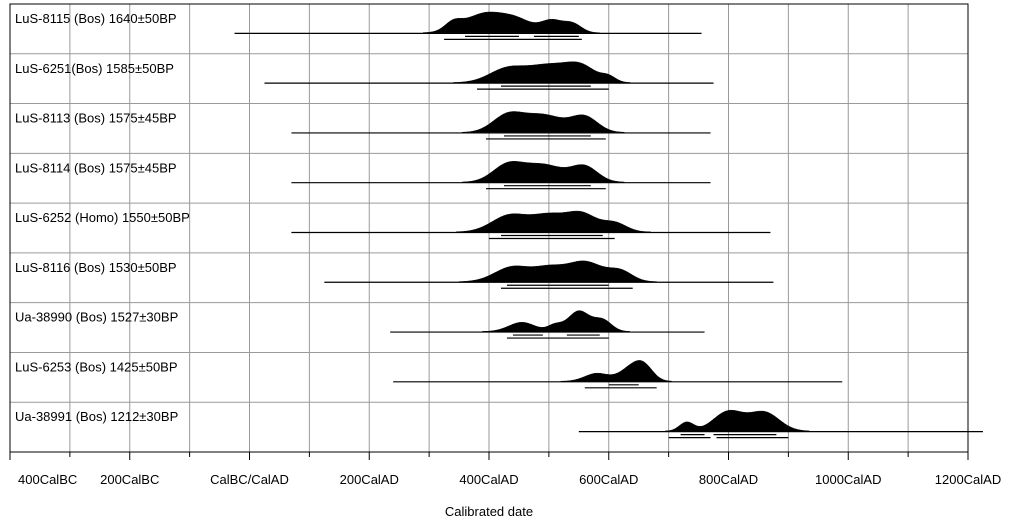 The height and width of the screenshot is (529, 1023). Describe the element at coordinates (96, 18) in the screenshot. I see `sample-label: LuS-8115 (Bos) 1640±50BP` at that location.